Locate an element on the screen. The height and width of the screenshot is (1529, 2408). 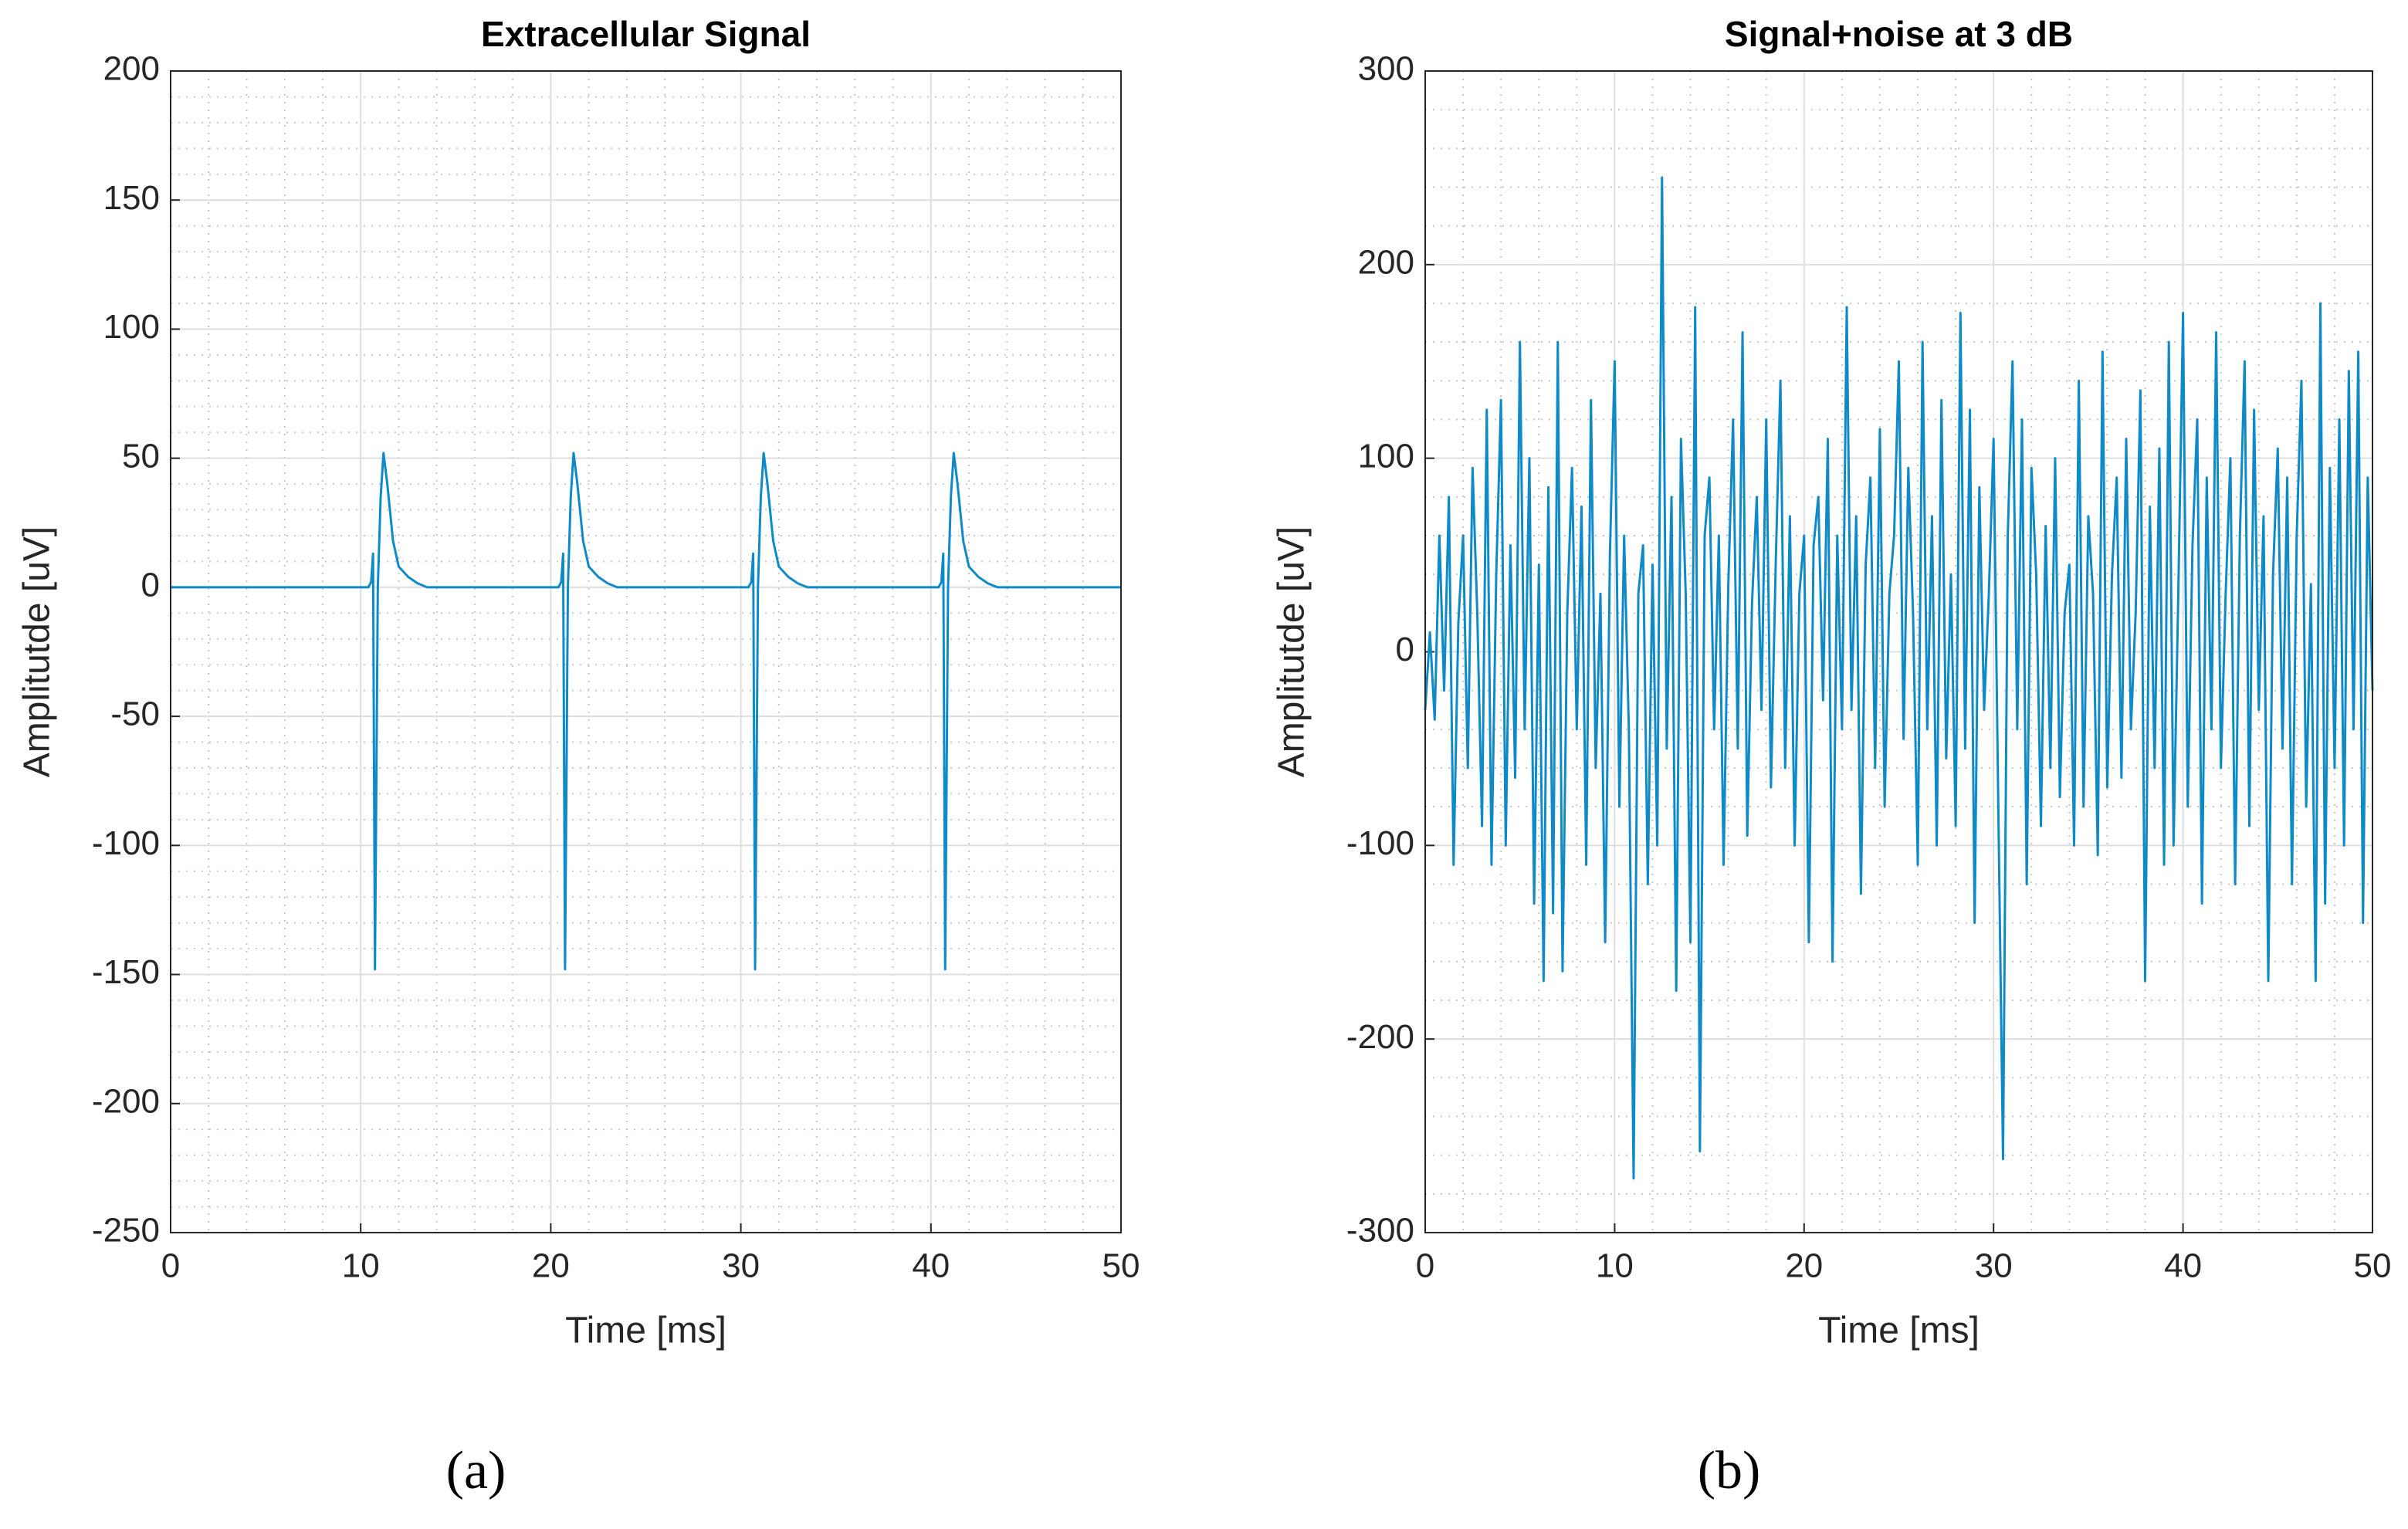
y-tick-label: -150 is located at coordinates (126, 972).